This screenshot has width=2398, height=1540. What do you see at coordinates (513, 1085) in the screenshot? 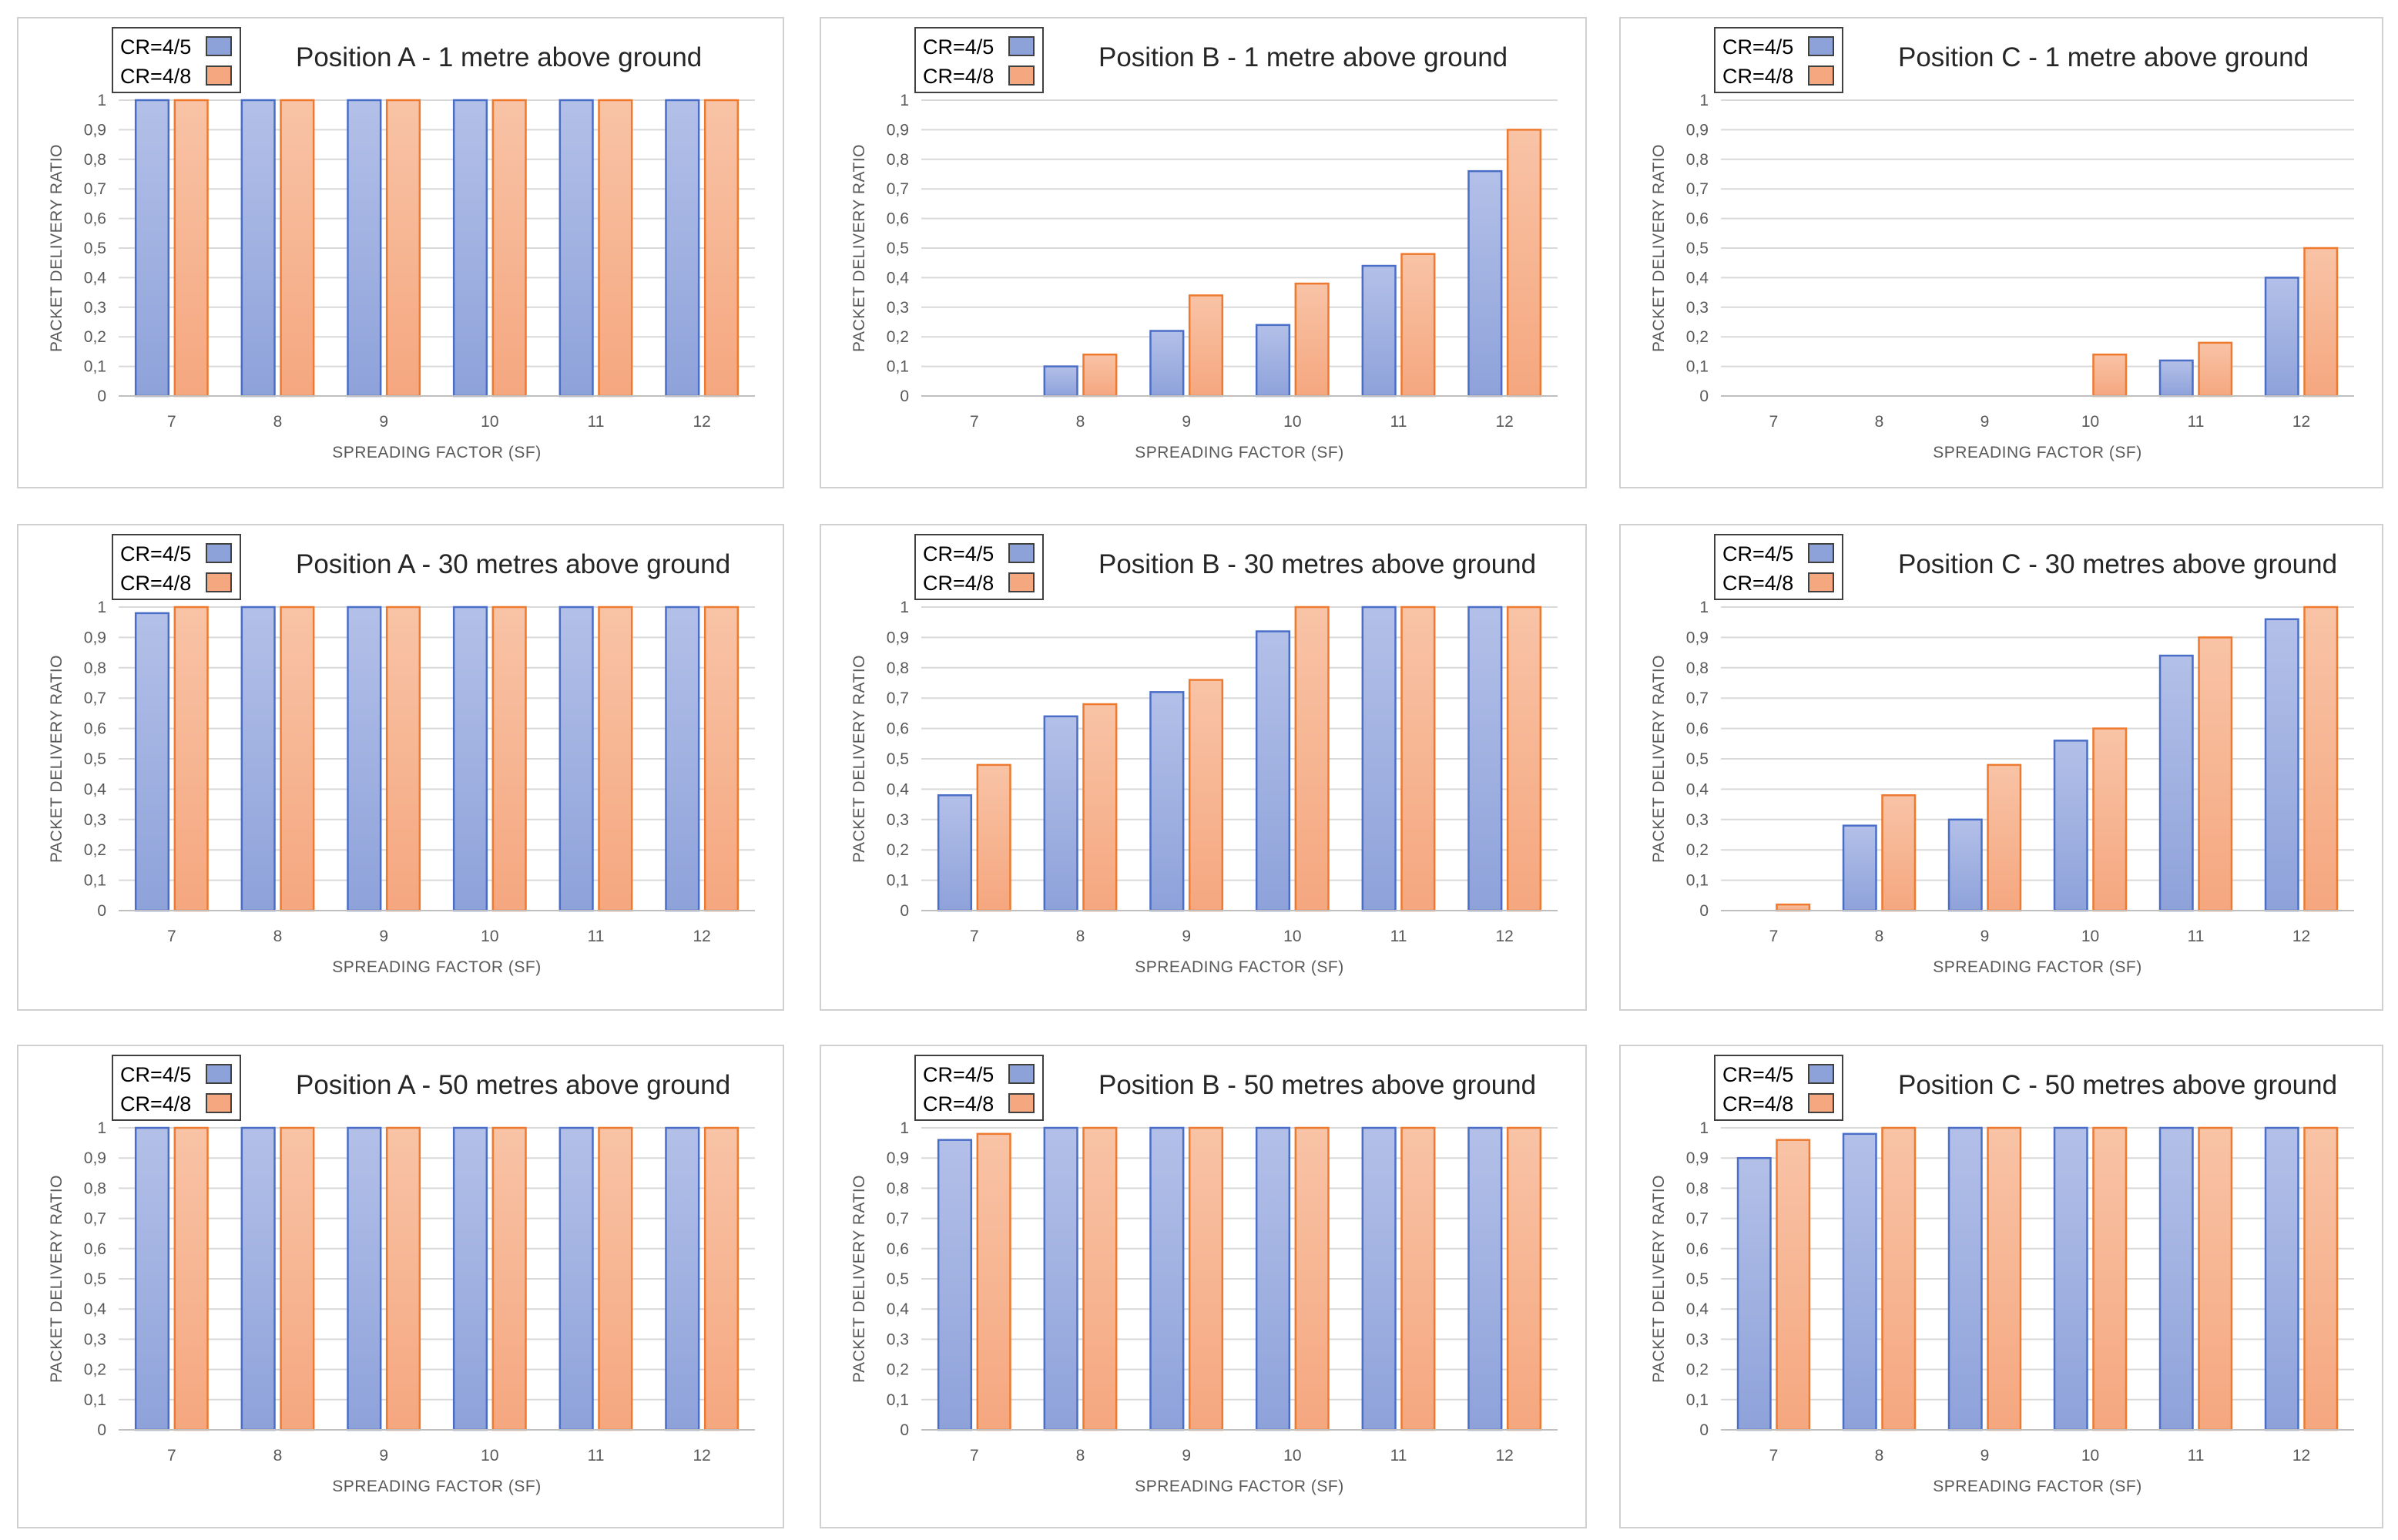
I see `chart-title: Position A - 50 metres above ground` at bounding box center [513, 1085].